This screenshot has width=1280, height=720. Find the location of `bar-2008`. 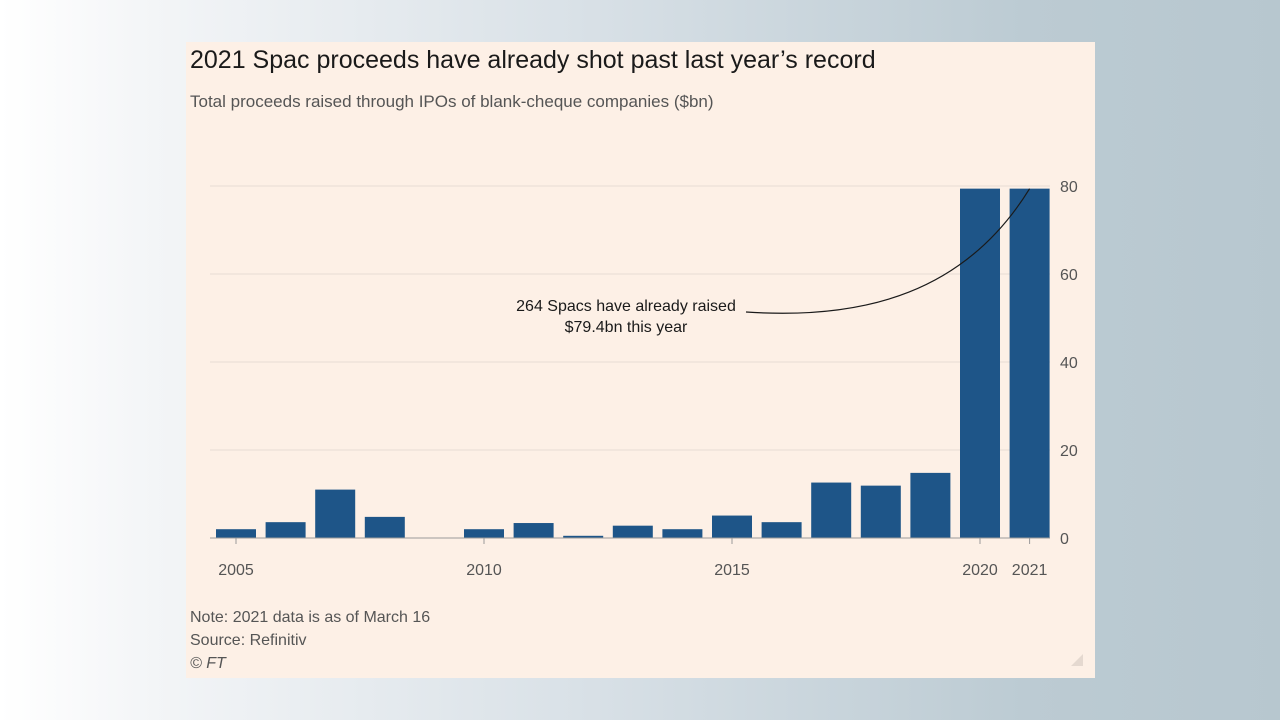

bar-2008 is located at coordinates (384, 527).